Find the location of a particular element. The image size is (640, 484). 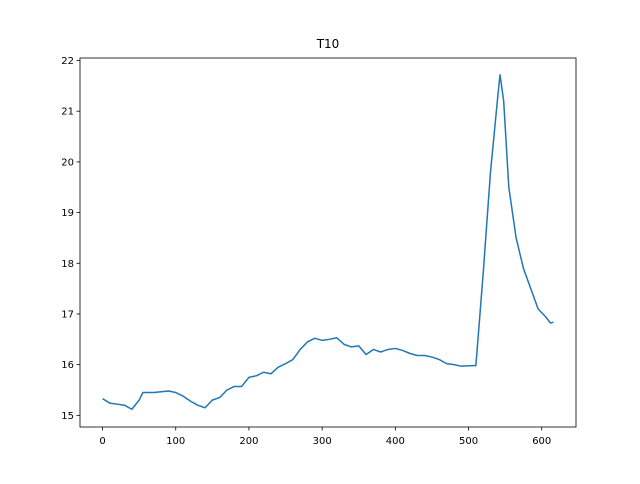

y-tick-label: 21 is located at coordinates (67, 112).